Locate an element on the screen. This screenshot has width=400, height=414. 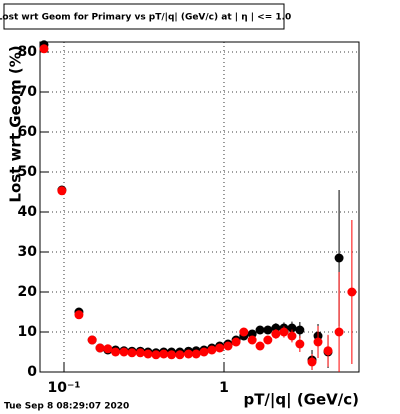
x-tick-label: 1 is located at coordinates (224, 388).